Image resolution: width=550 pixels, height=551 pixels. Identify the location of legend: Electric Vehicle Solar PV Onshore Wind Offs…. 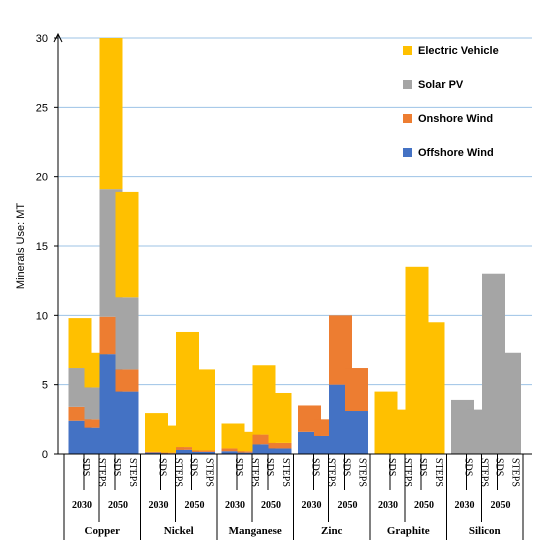
(451, 102).